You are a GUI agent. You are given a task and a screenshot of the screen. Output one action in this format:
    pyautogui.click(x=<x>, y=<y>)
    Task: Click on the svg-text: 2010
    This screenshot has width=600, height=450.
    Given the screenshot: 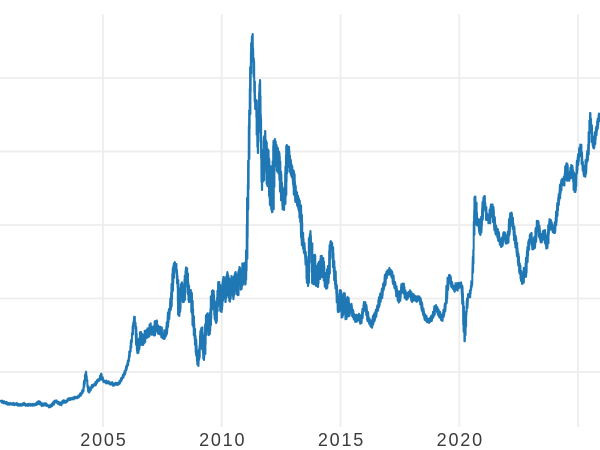 What is the action you would take?
    pyautogui.click(x=222, y=440)
    